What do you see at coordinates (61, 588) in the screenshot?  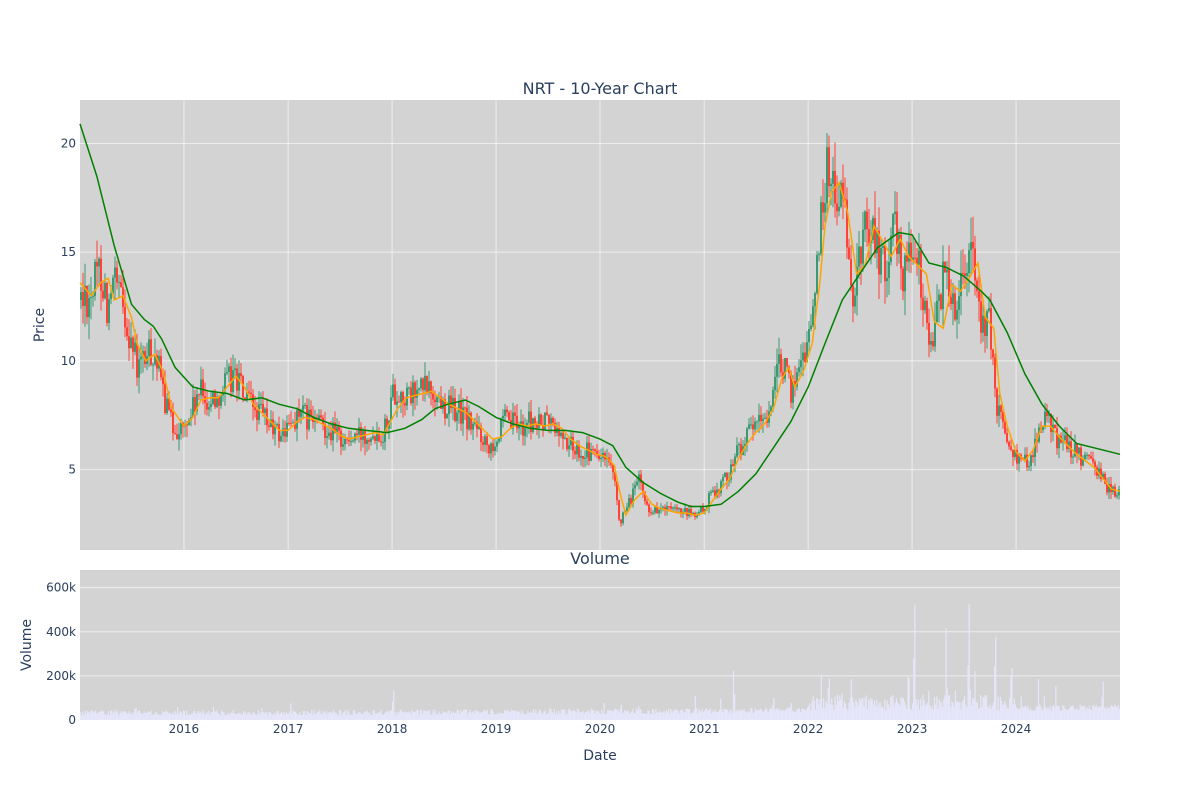 I see `volume-y-tick-label: 600k` at bounding box center [61, 588].